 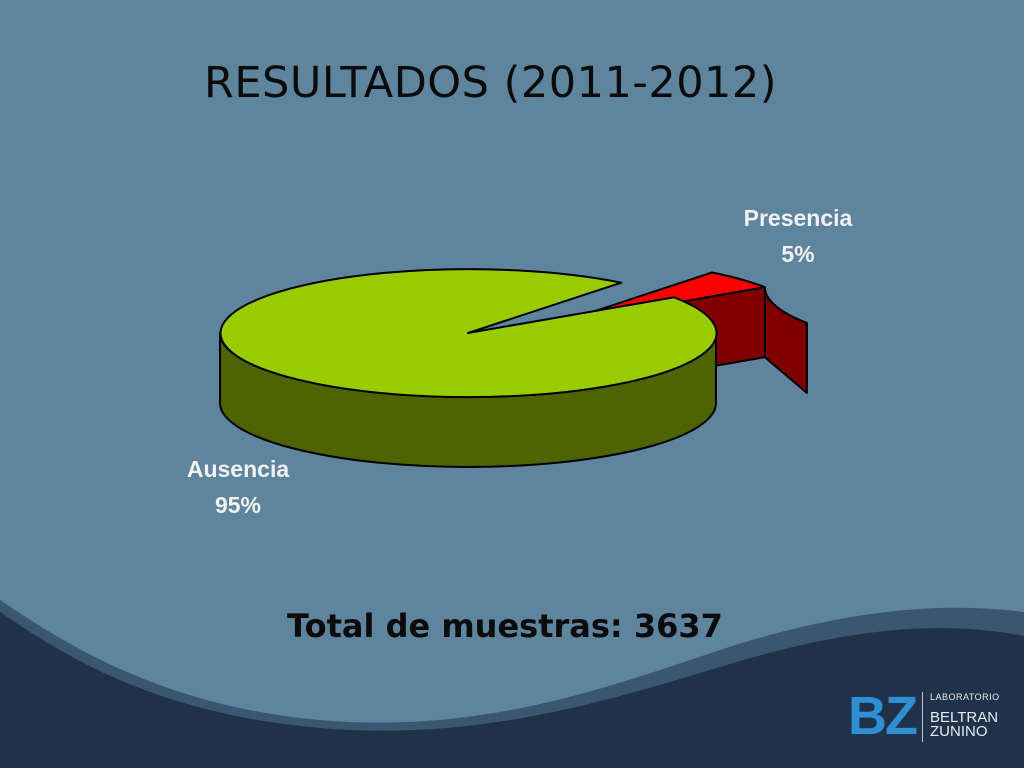 I want to click on logo-line-1: BELTRAN, so click(x=964, y=717).